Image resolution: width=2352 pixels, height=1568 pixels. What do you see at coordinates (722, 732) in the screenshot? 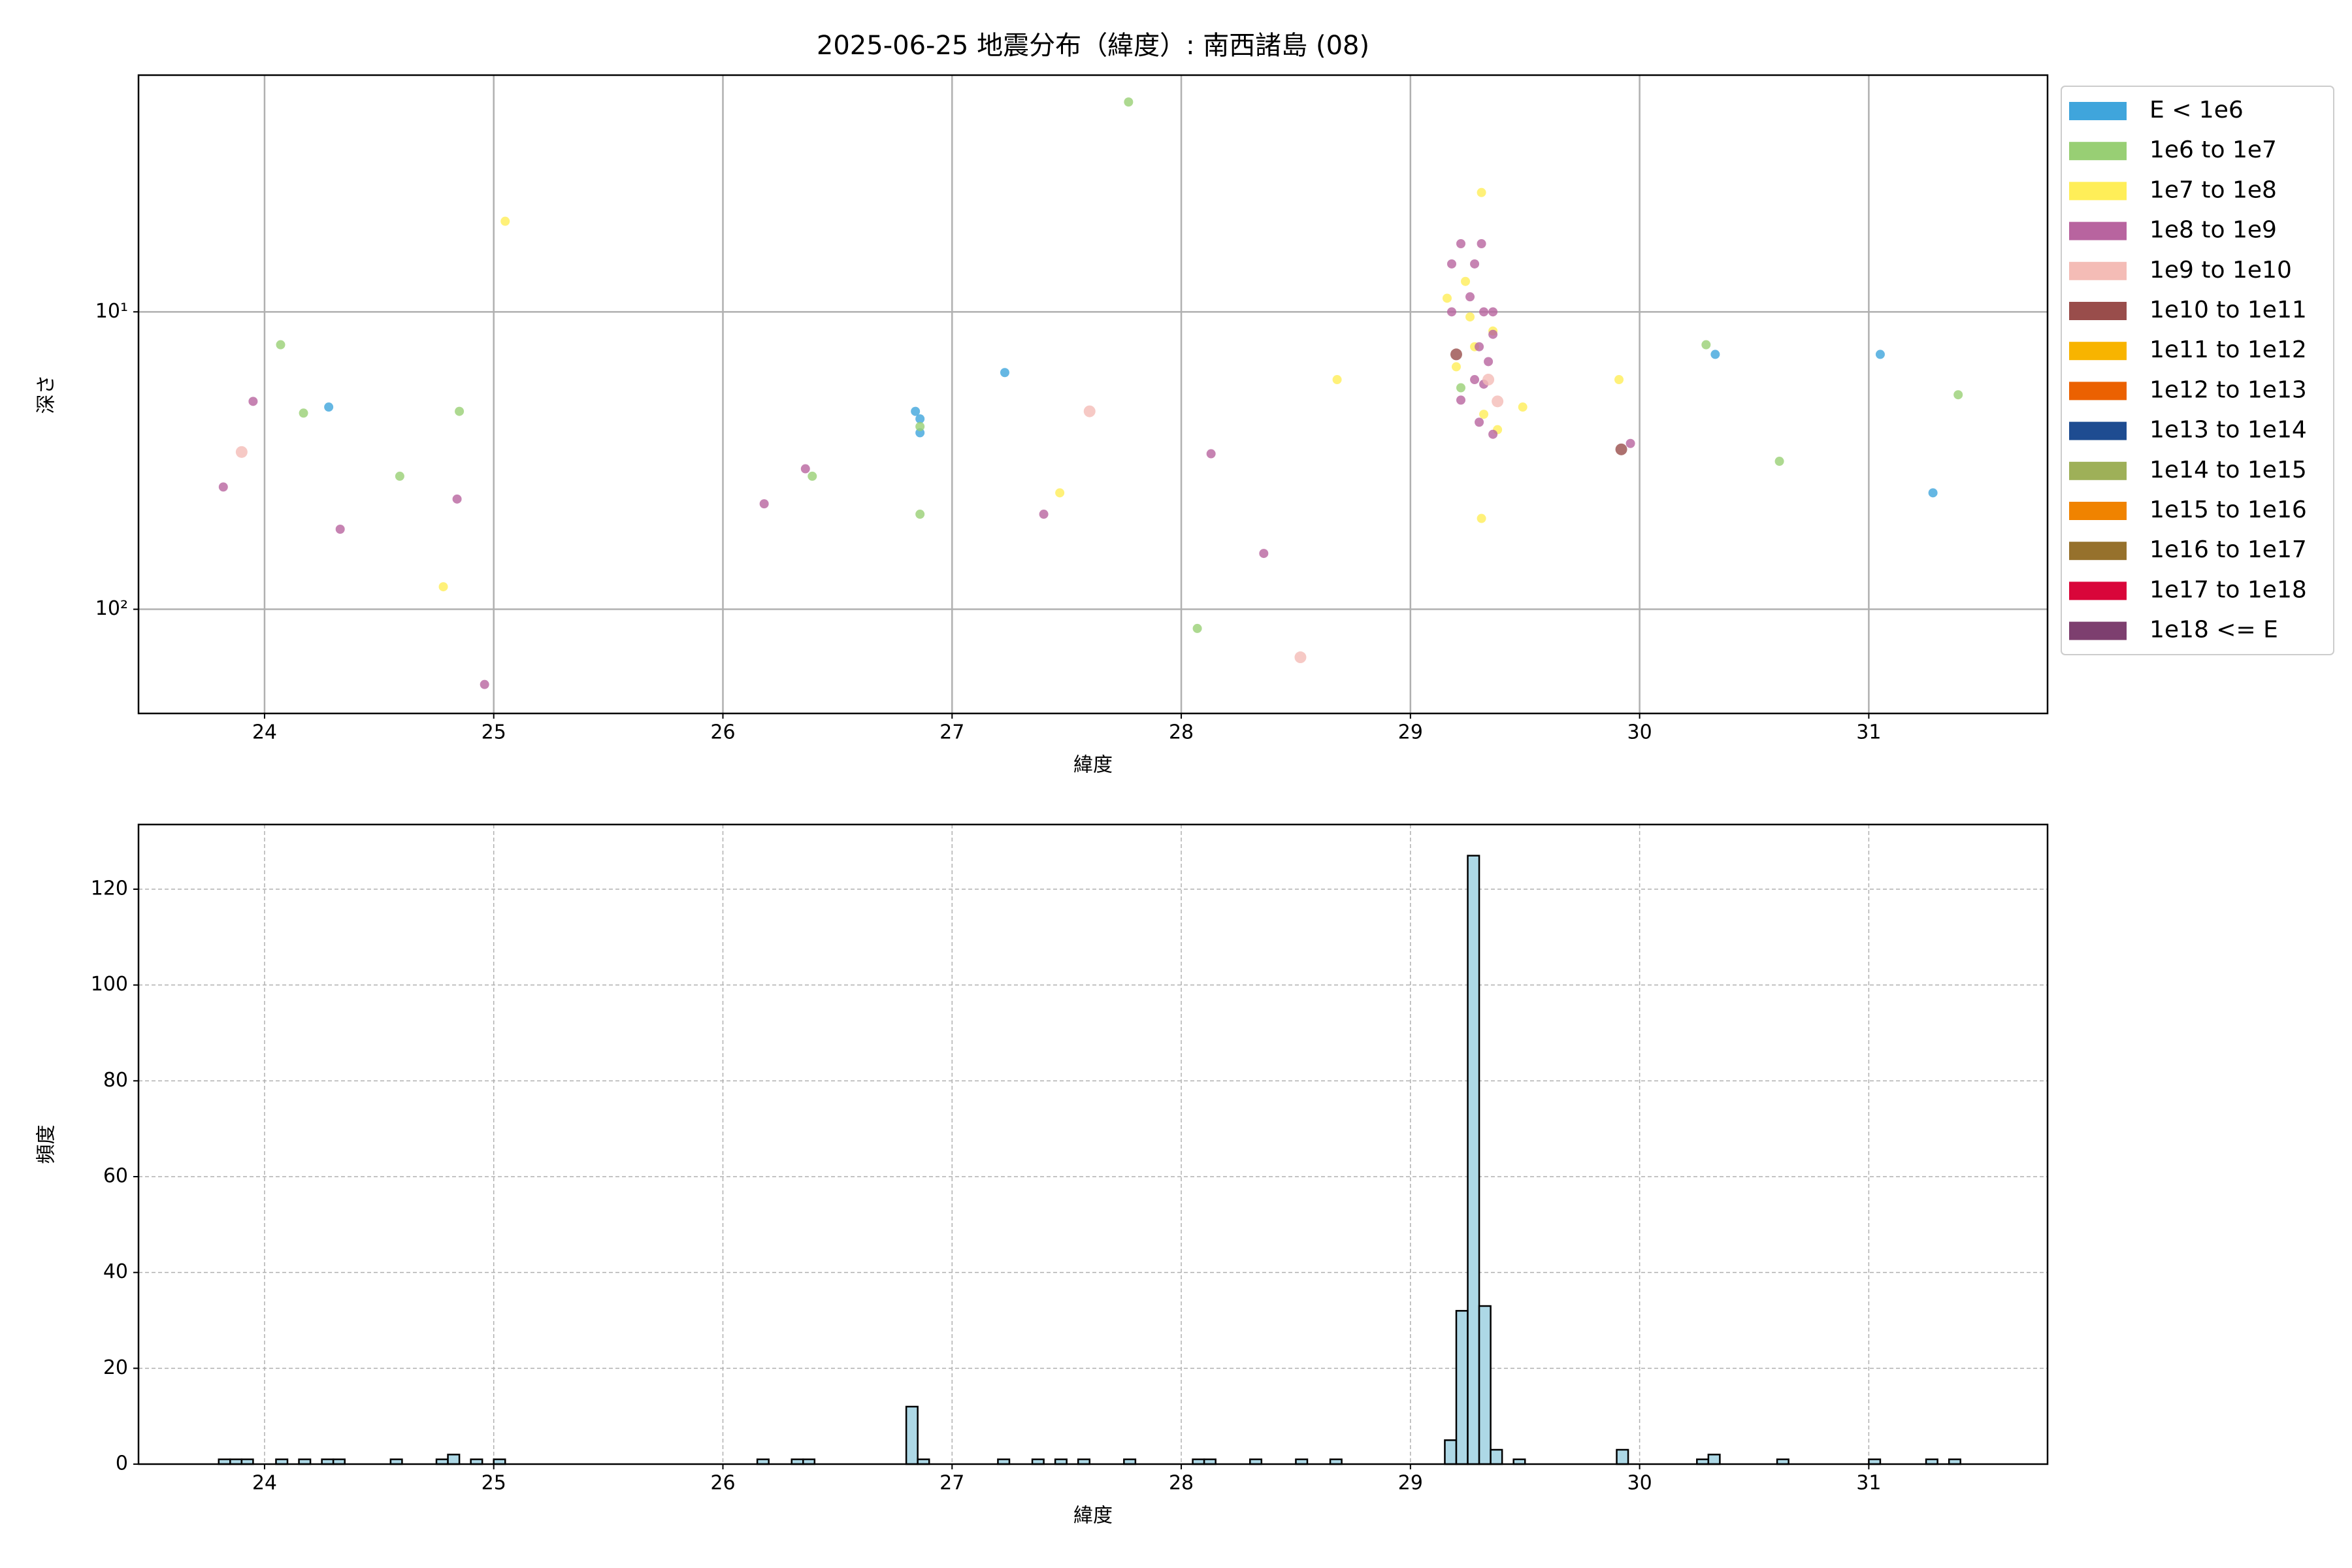
I see `x-tick-label: 26` at bounding box center [722, 732].